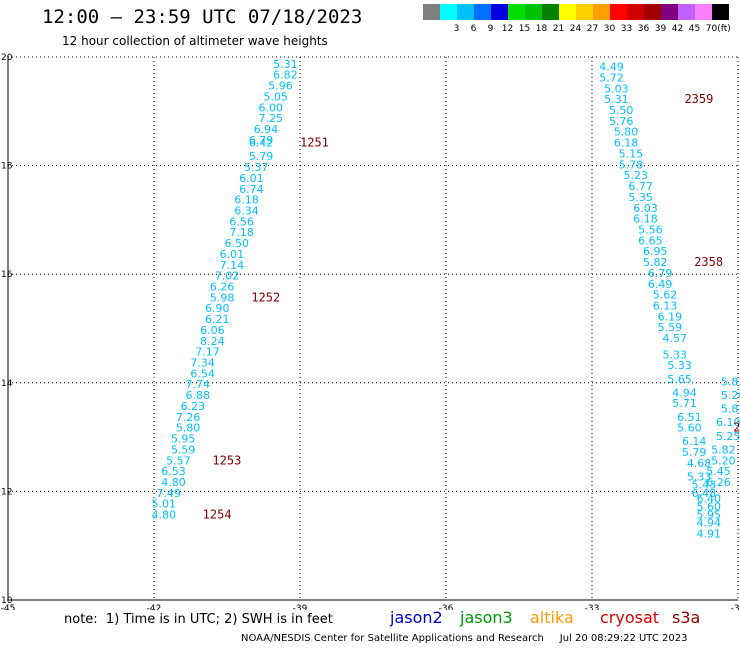  I want to click on swh-value: 6.88, so click(198, 395).